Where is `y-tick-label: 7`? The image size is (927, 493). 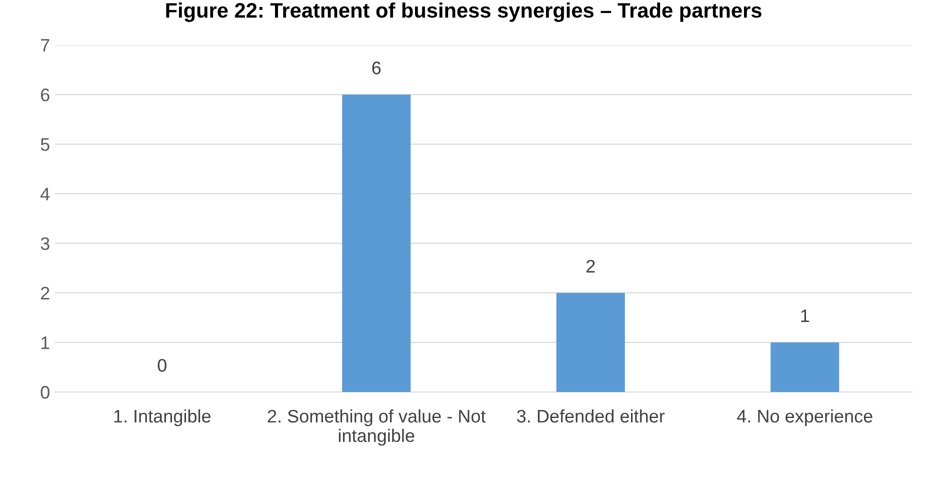 y-tick-label: 7 is located at coordinates (45, 45).